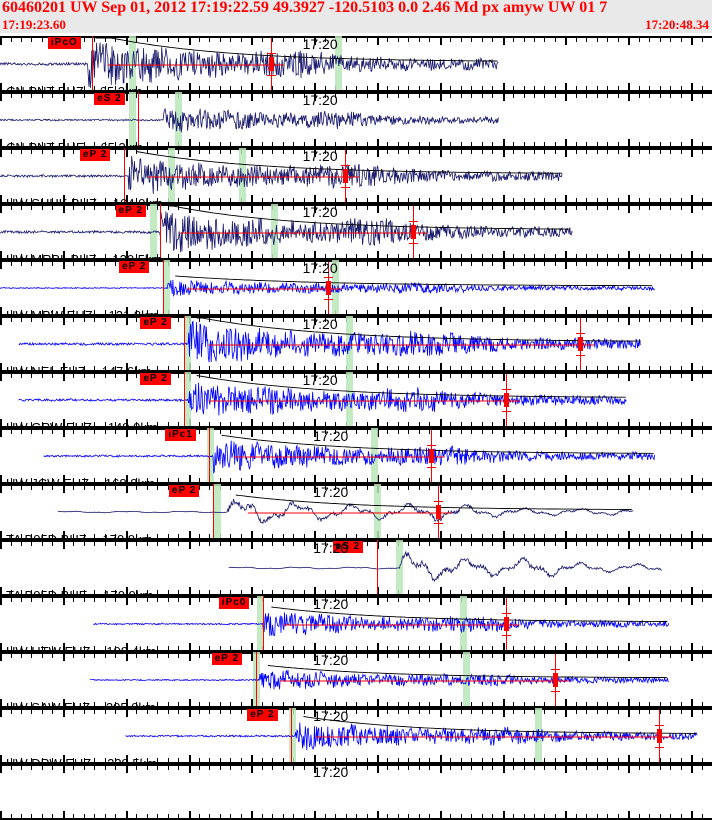 The width and height of the screenshot is (712, 820). Describe the element at coordinates (356, 568) in the screenshot. I see `trace-panel: eS 2 17:20 TA B05D BHE -- 170.9km` at that location.